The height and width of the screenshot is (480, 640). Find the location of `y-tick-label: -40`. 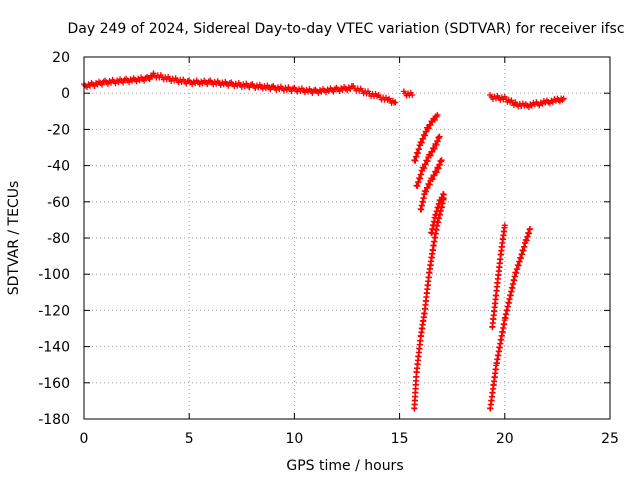

y-tick-label: -40 is located at coordinates (58, 167).